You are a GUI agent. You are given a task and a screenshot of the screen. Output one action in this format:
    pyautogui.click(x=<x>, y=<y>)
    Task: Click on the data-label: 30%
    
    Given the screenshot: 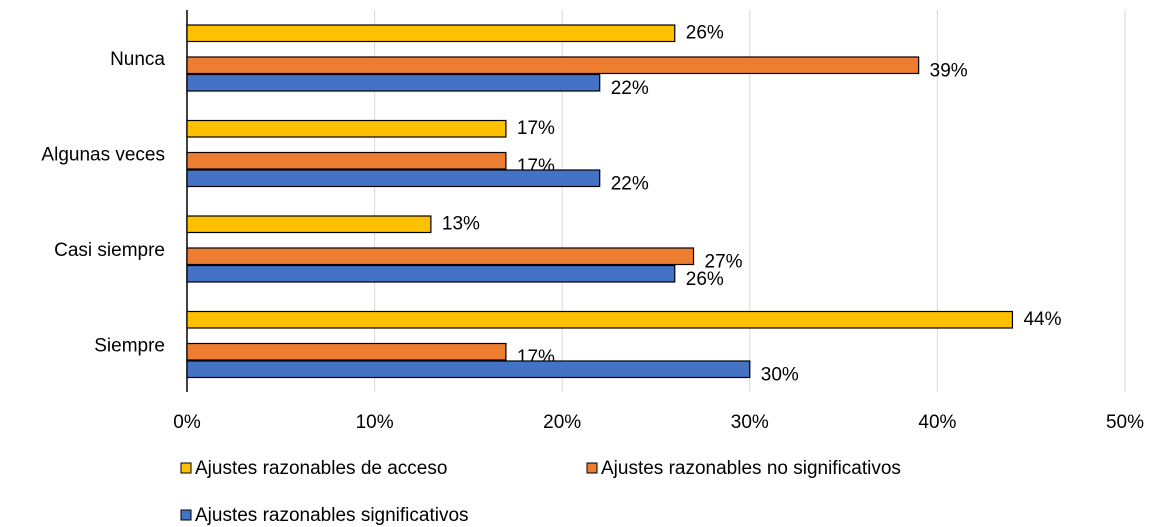 What is the action you would take?
    pyautogui.click(x=780, y=374)
    